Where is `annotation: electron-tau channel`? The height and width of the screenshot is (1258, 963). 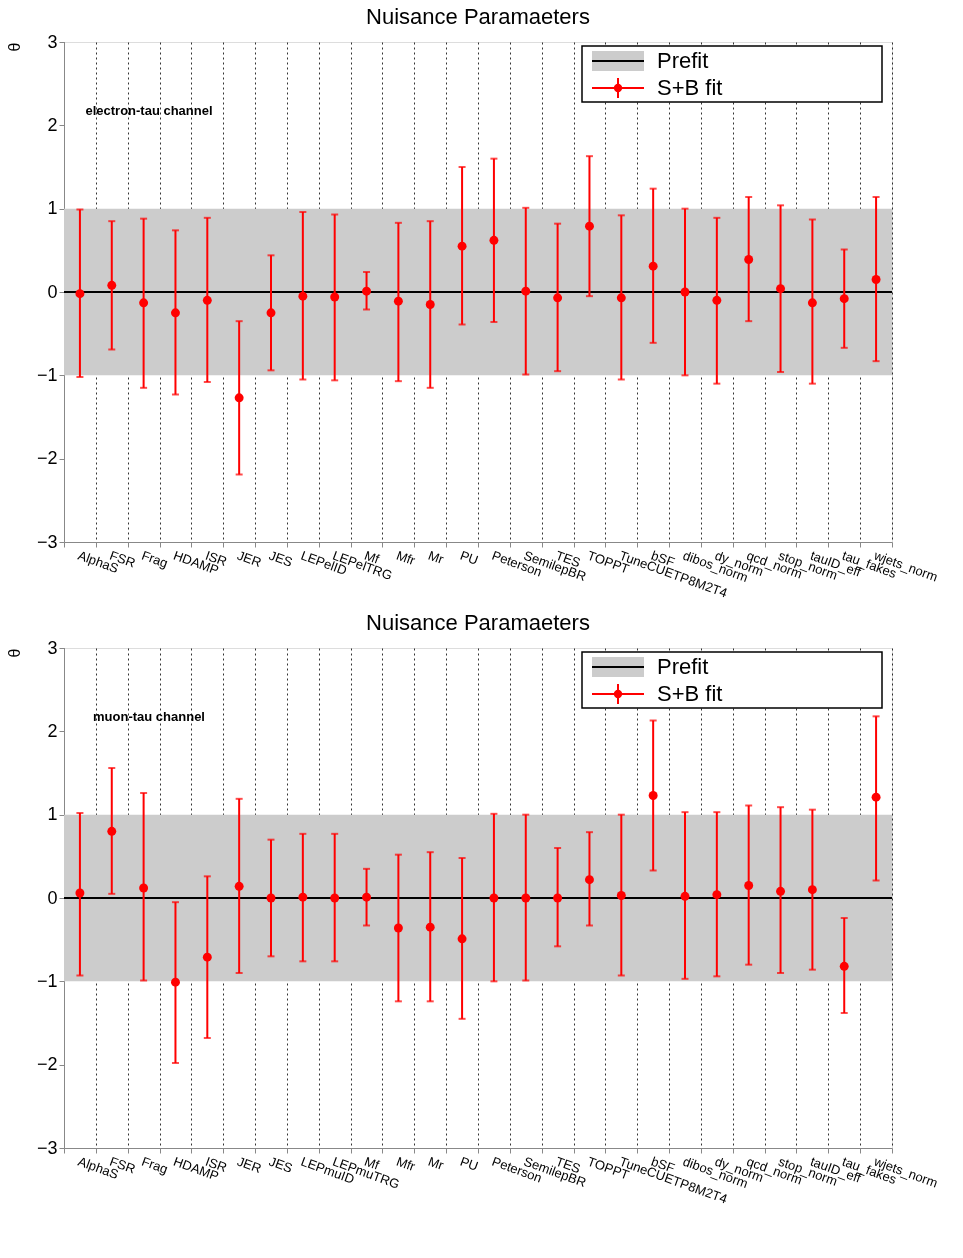
annotation: electron-tau channel is located at coordinates (149, 110).